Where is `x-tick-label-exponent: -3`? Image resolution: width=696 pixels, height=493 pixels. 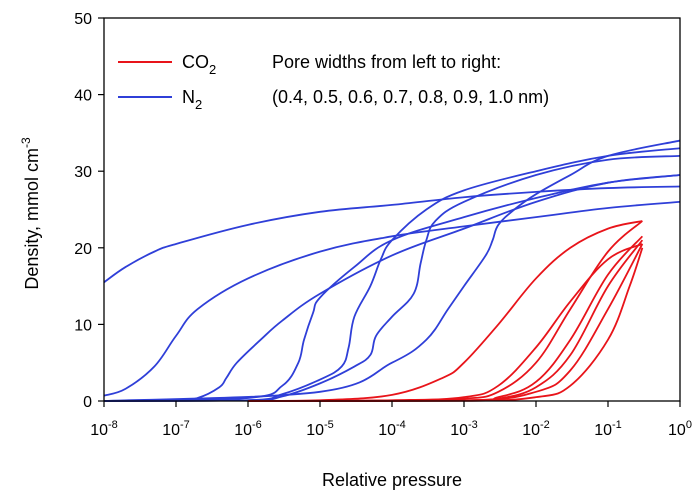 x-tick-label-exponent: -3 is located at coordinates (473, 425).